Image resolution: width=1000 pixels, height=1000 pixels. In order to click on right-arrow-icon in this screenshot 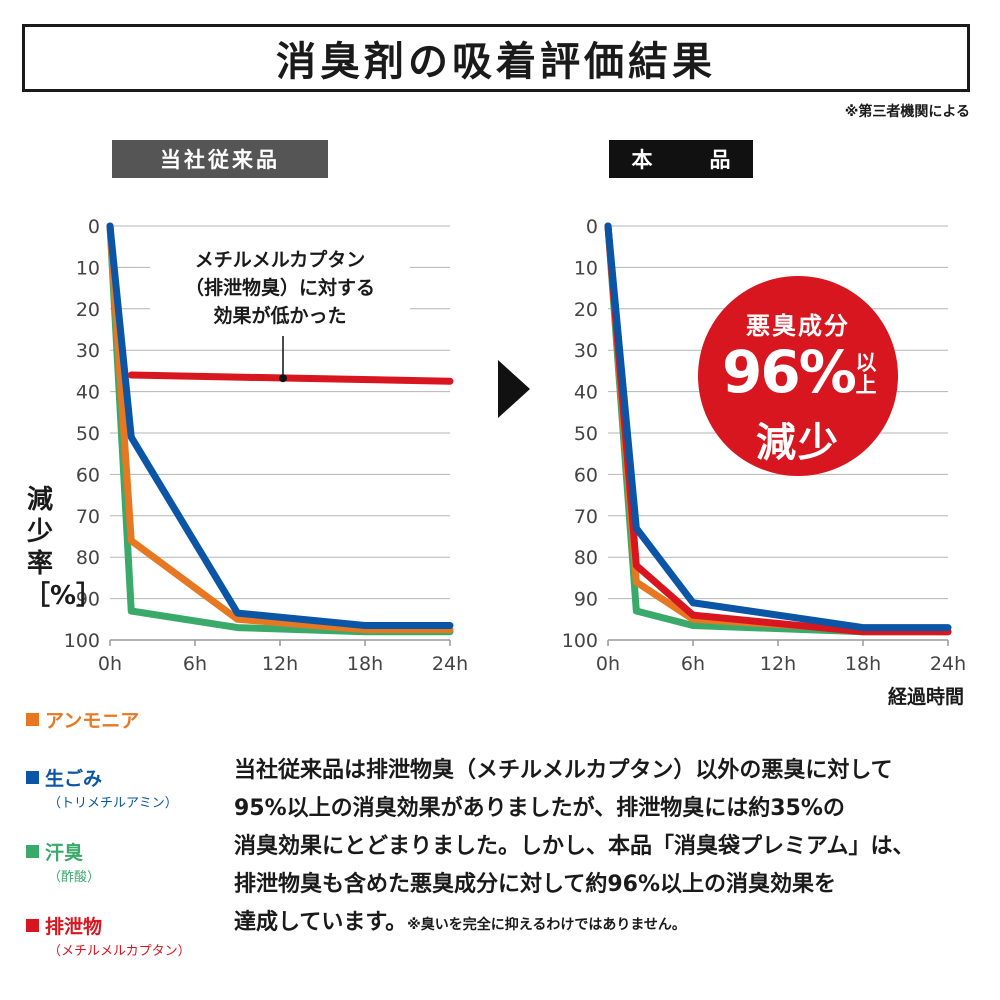, I will do `click(514, 389)`.